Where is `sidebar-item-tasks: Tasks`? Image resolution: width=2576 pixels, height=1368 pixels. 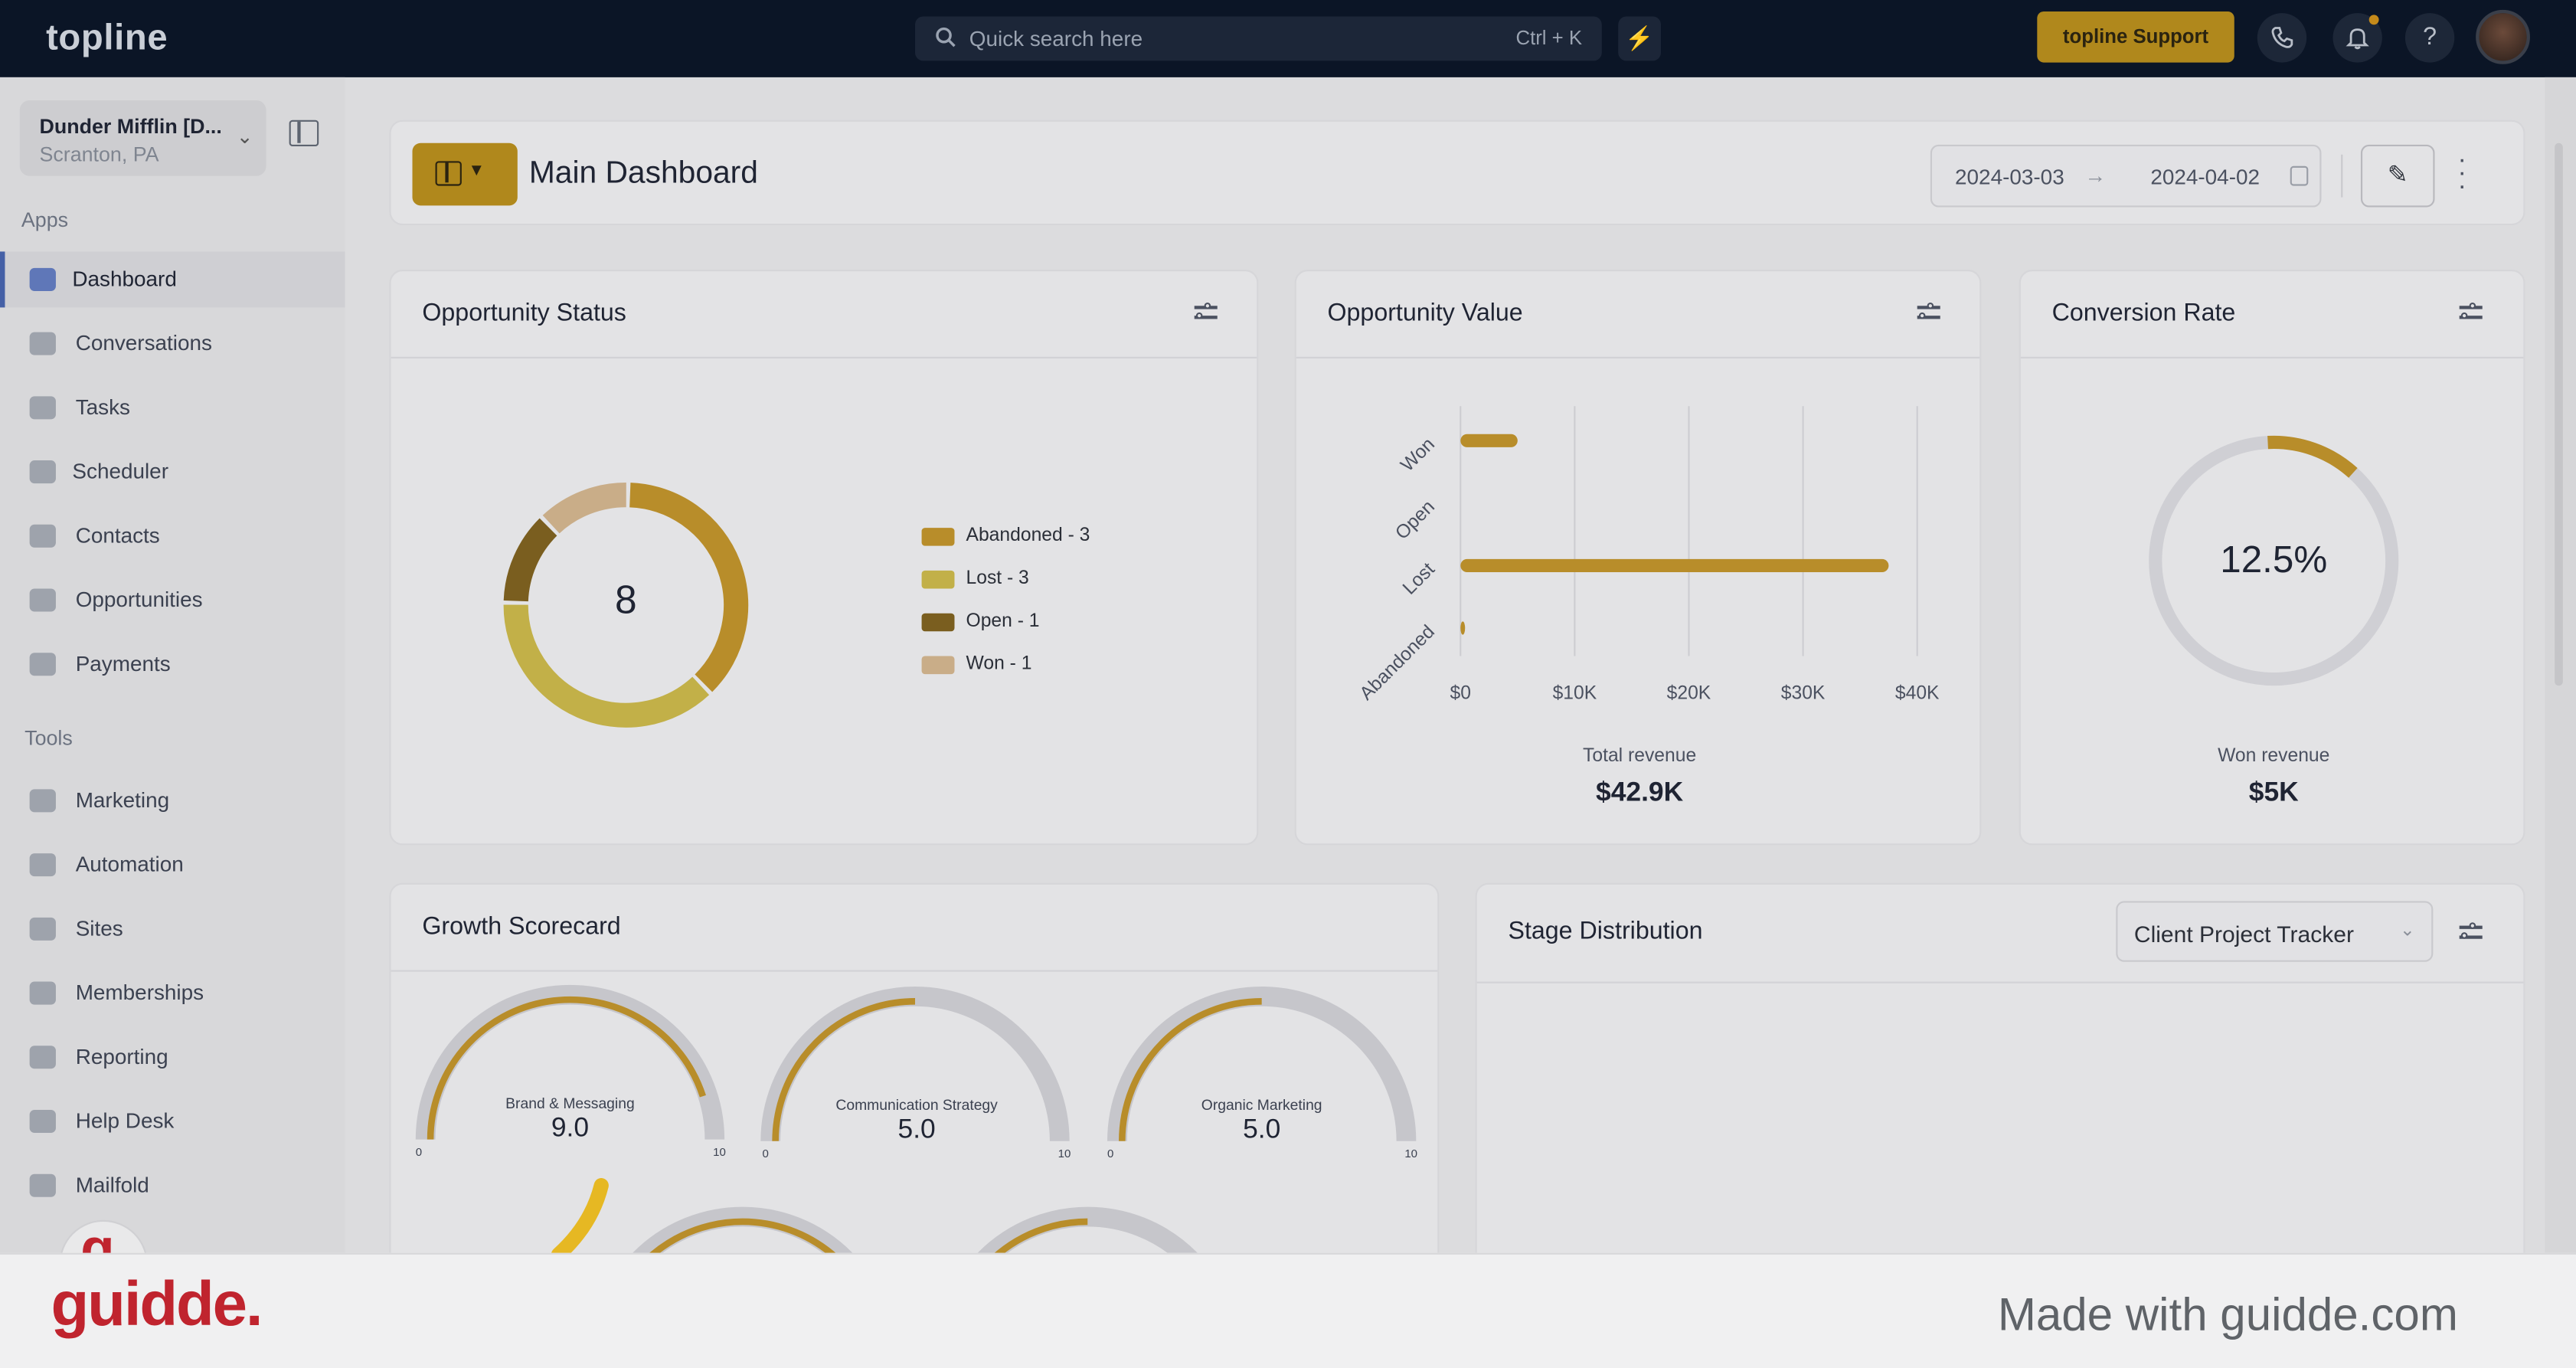
sidebar-item-tasks: Tasks is located at coordinates (172, 408).